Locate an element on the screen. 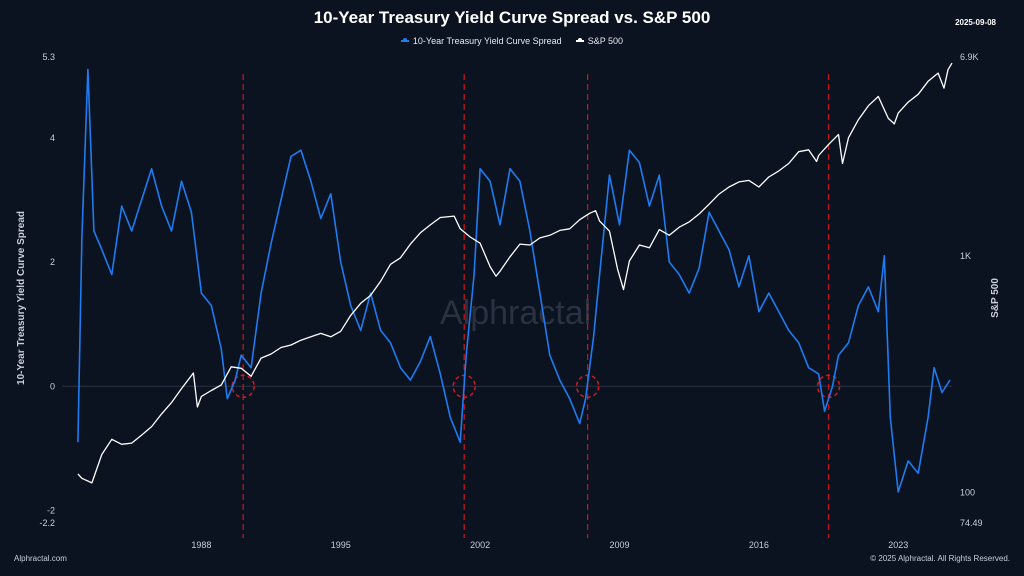  legend-item-spread: 10-Year Treasury Yield Curve Spread is located at coordinates (481, 41).